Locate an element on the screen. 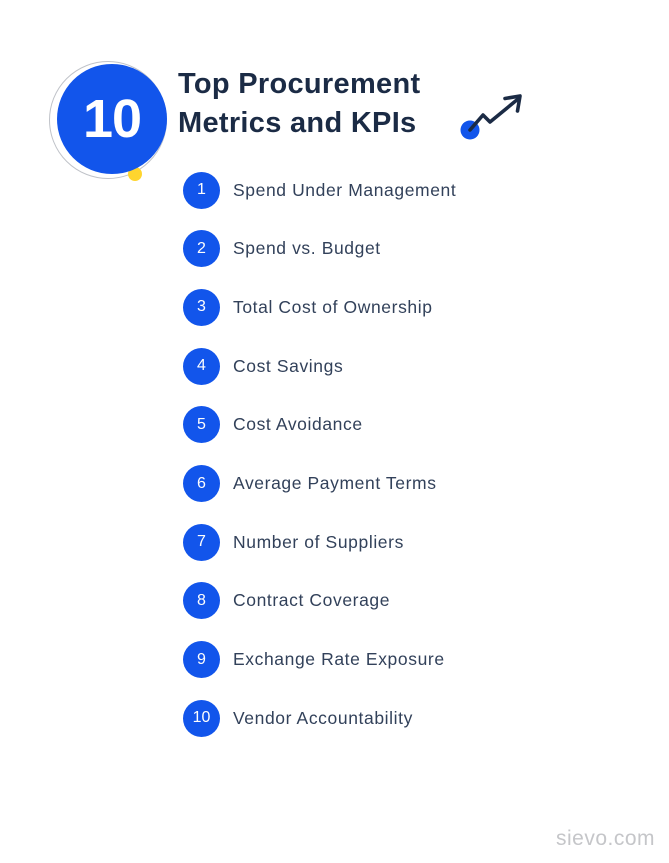  item-number-badge: 9 is located at coordinates (201, 660).